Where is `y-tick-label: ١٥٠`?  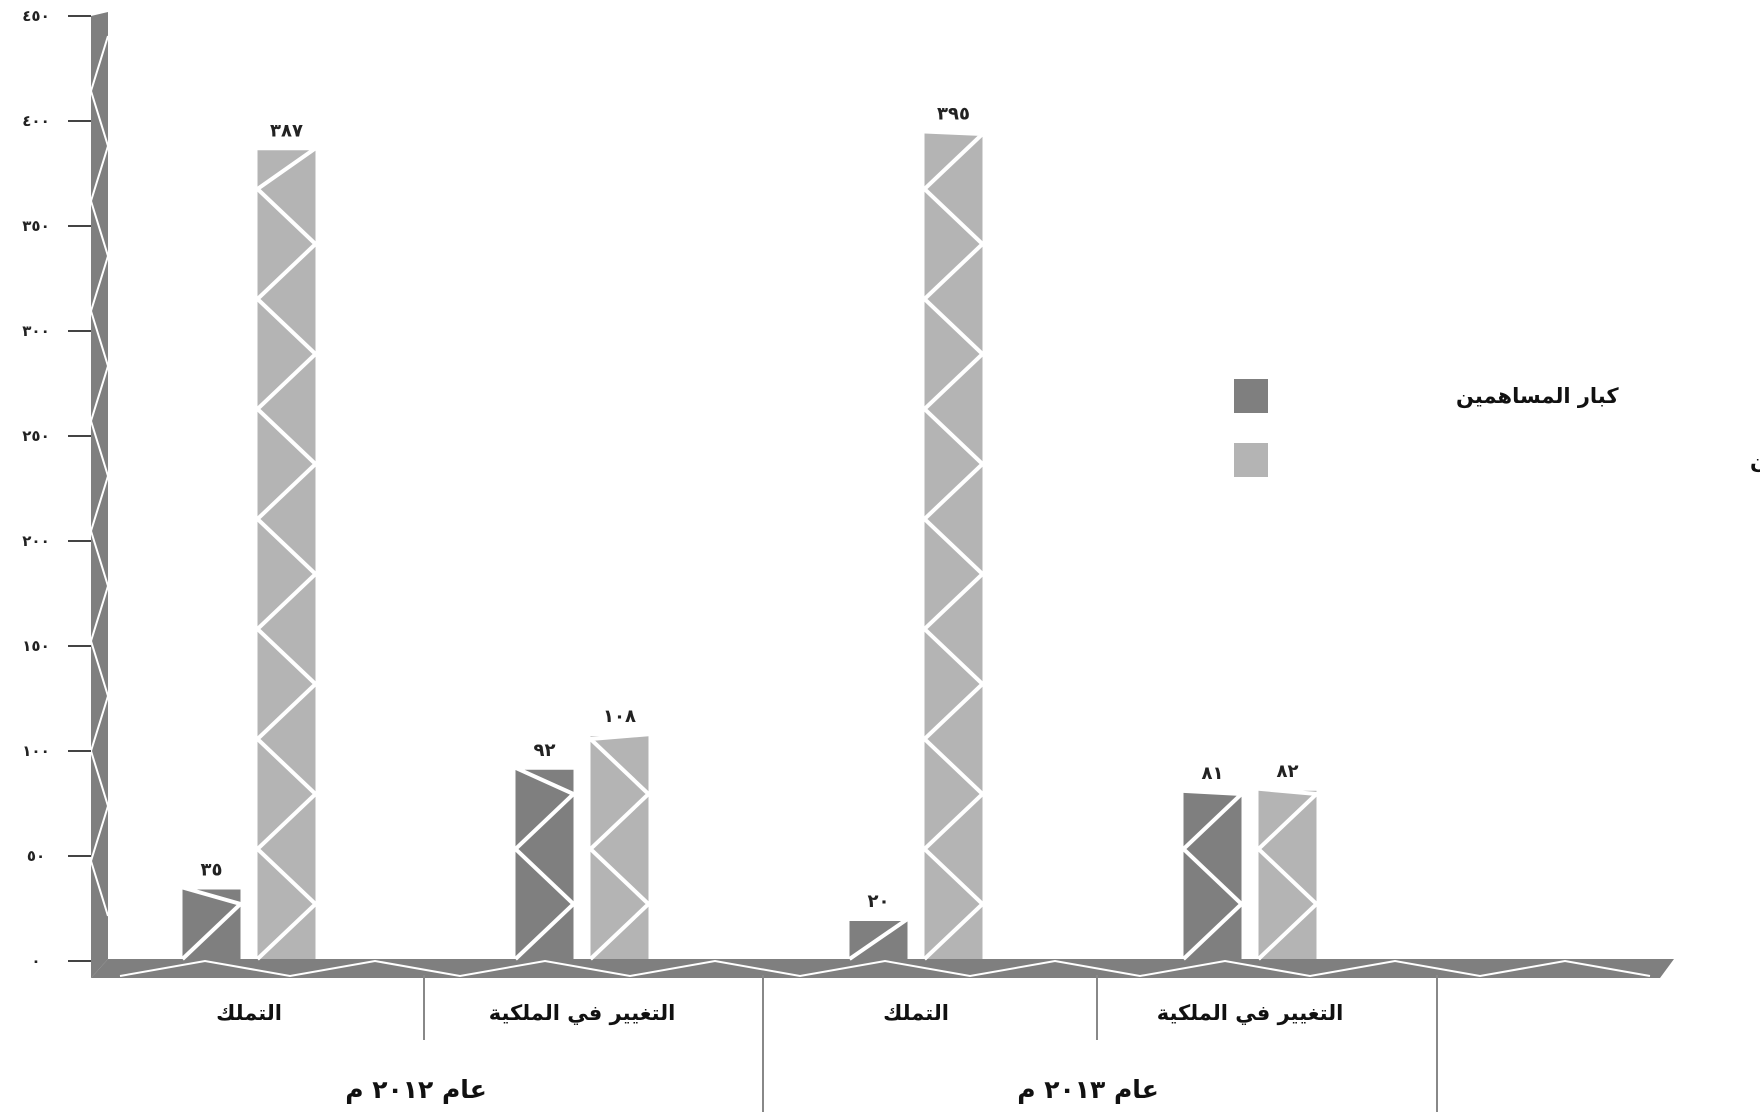
y-tick-label: ١٥٠ is located at coordinates (35, 646).